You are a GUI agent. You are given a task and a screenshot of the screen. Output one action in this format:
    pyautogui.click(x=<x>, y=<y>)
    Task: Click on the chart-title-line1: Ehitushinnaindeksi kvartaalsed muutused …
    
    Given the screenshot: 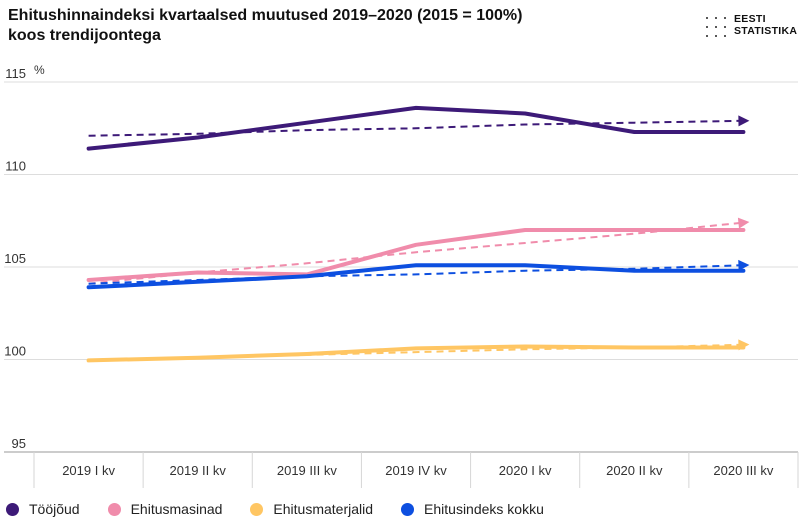 What is the action you would take?
    pyautogui.click(x=265, y=15)
    